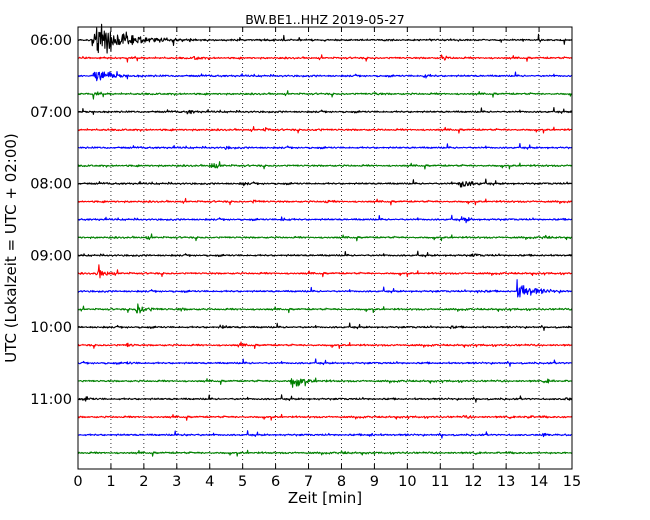  Describe the element at coordinates (325, 498) in the screenshot. I see `x-axis-title: Zeit [min]` at that location.